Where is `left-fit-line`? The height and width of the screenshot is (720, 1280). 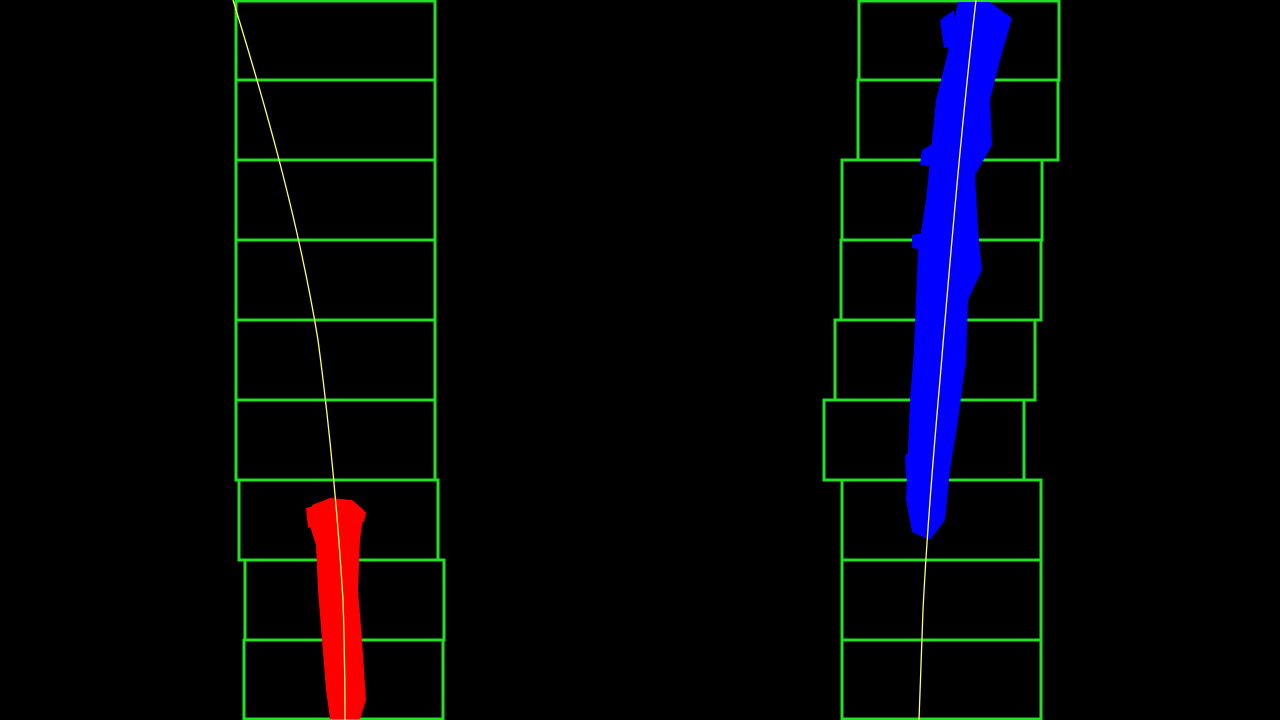 left-fit-line is located at coordinates (289, 360).